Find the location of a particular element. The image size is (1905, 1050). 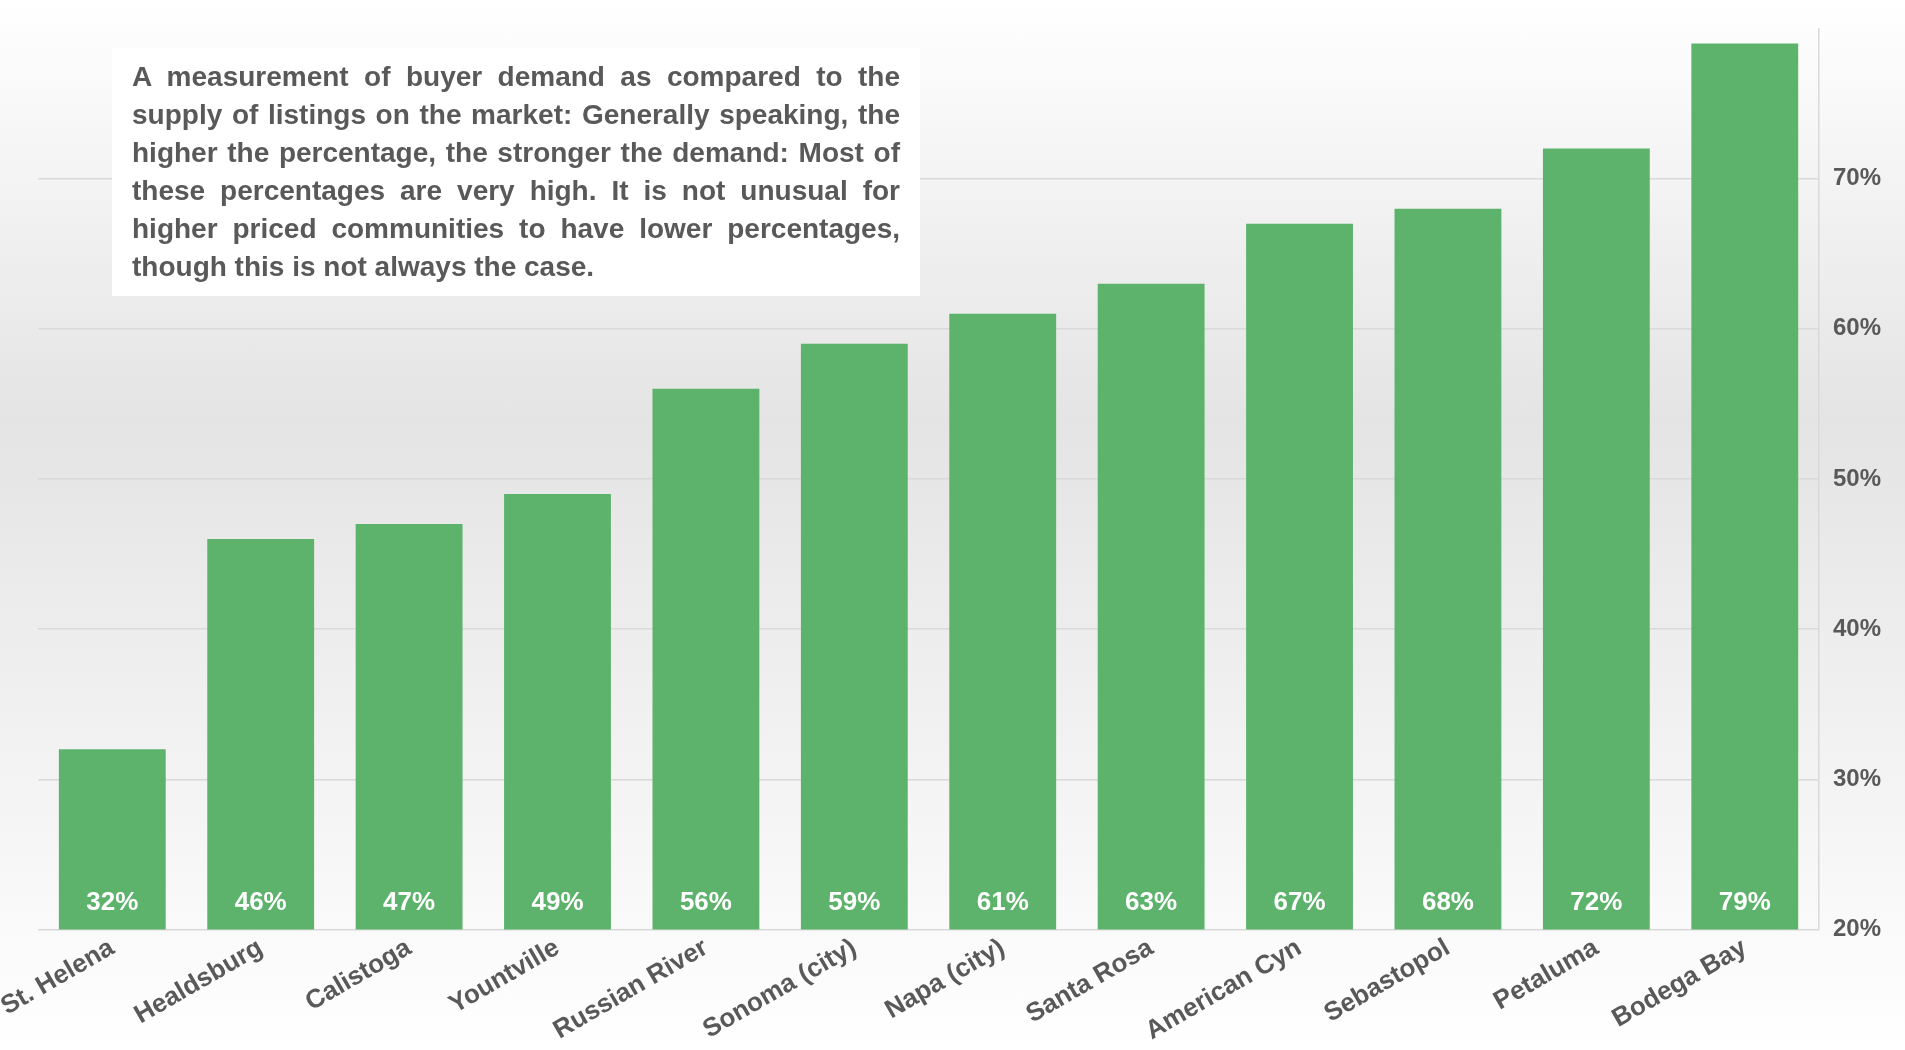

data-label: 56% is located at coordinates (705, 900).